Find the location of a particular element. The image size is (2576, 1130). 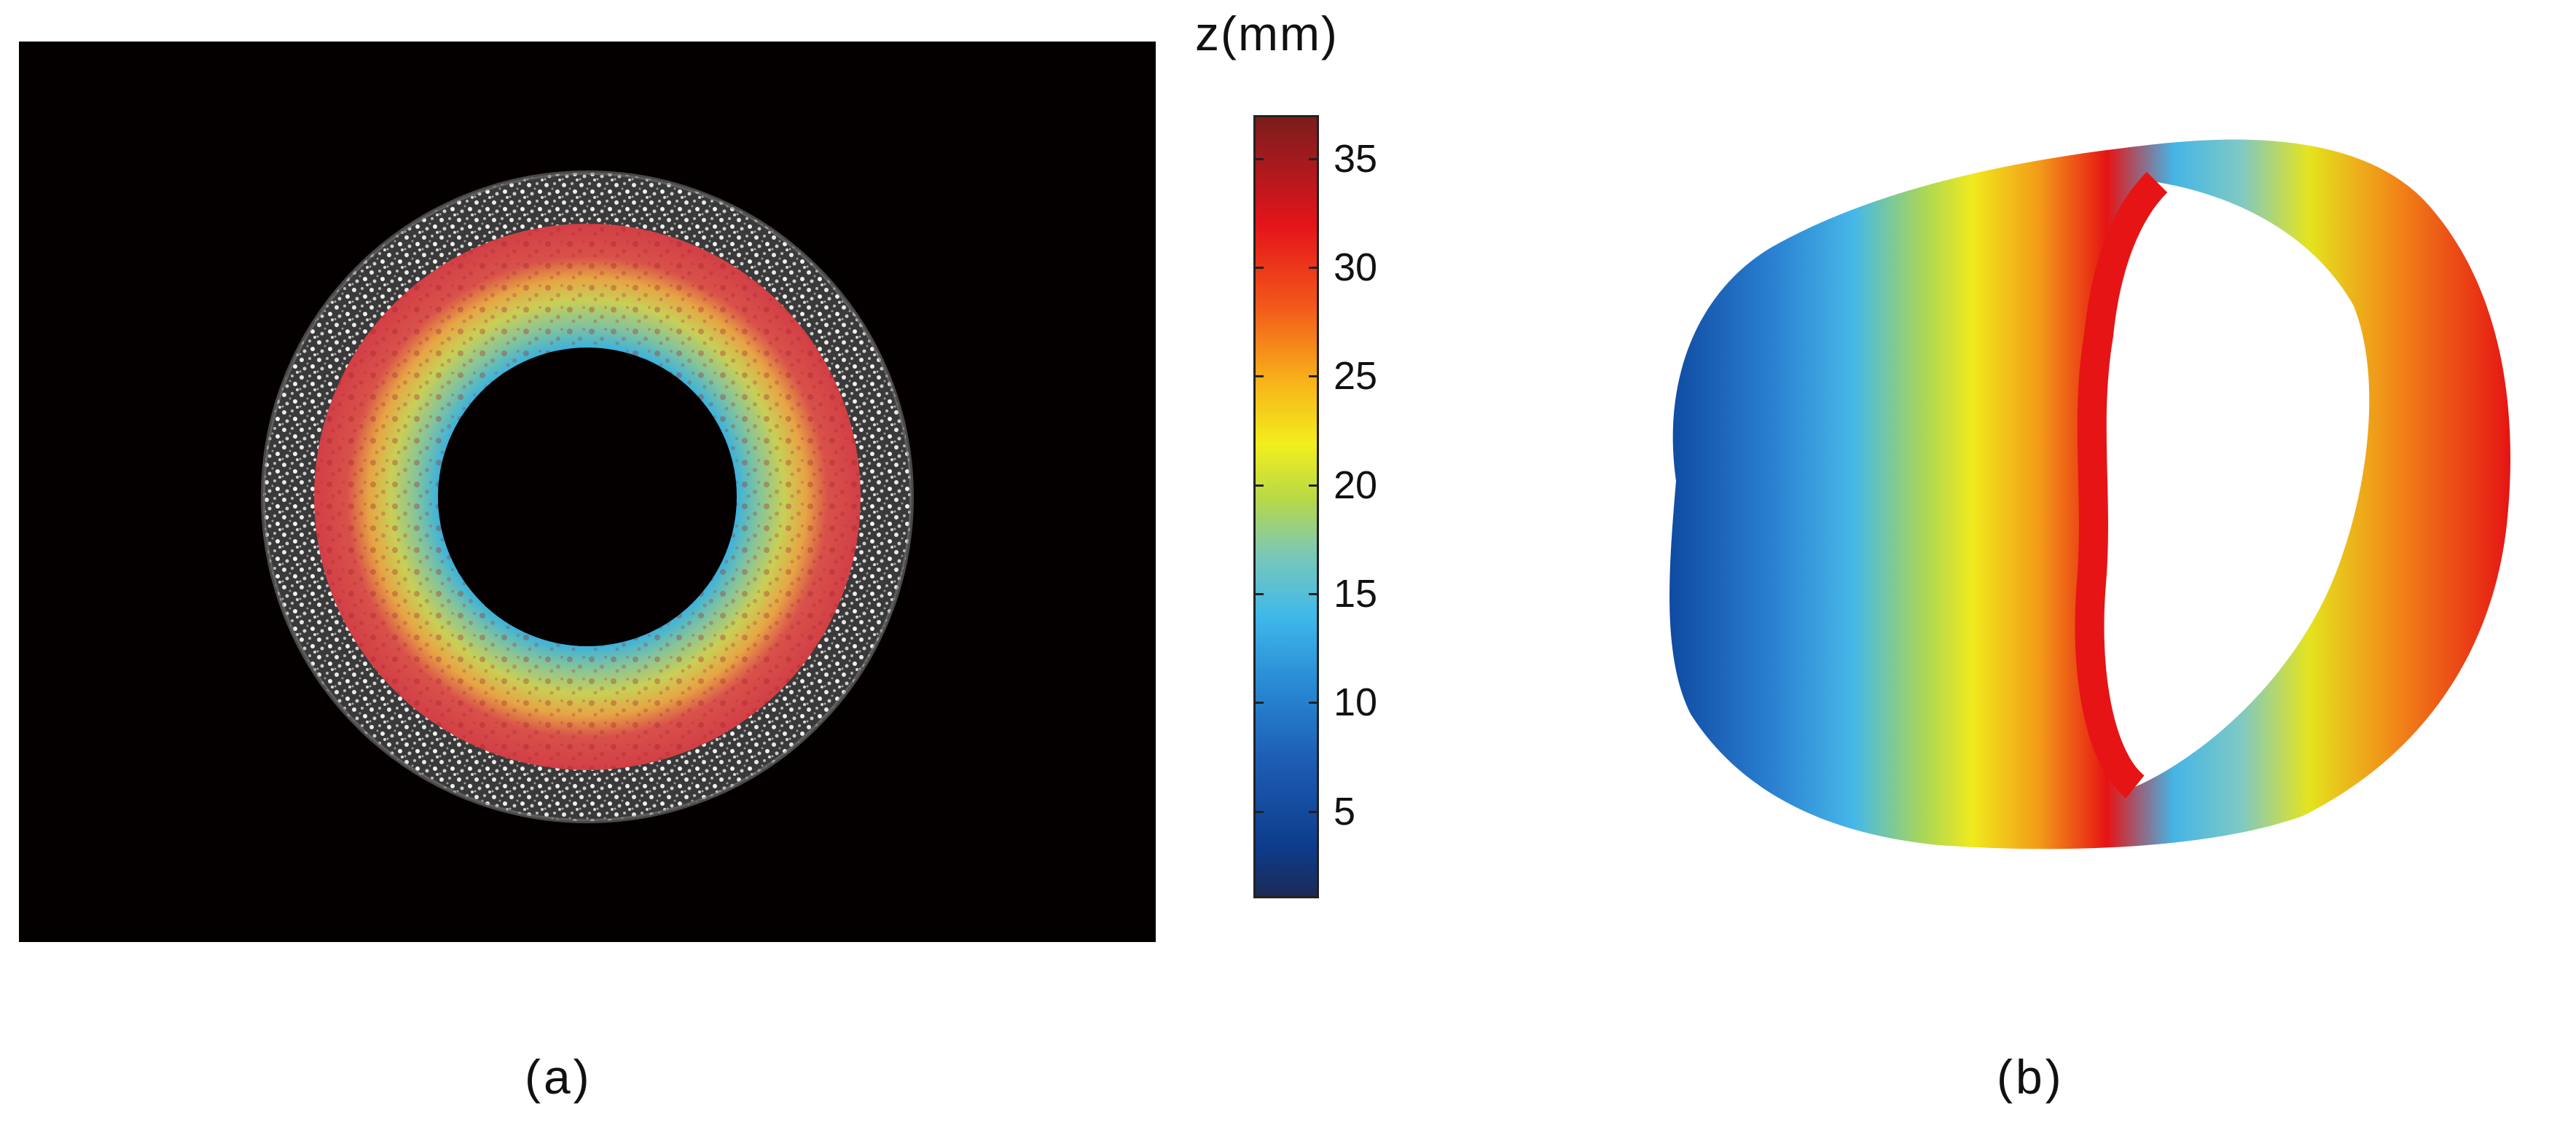

colorbar-tick-label: 20 is located at coordinates (1356, 485).